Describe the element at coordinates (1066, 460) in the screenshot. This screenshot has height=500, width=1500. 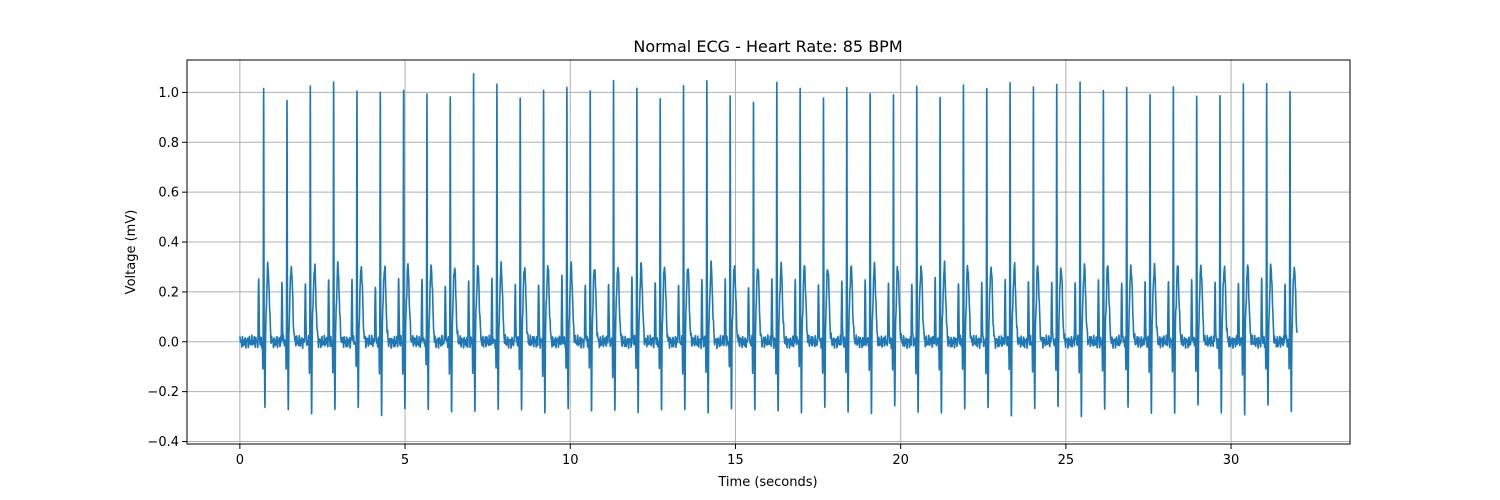
I see `x-tick-label: 25` at that location.